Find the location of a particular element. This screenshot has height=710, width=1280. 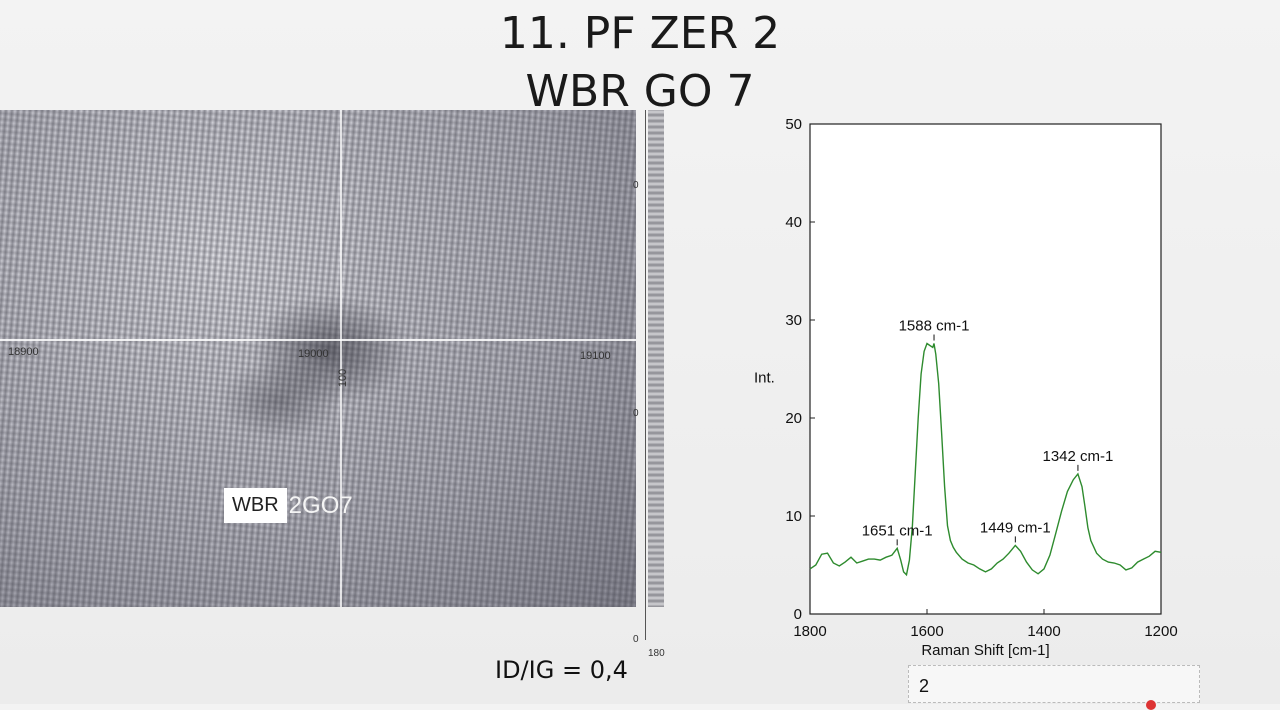

y-tick-label: 0 is located at coordinates (798, 614).